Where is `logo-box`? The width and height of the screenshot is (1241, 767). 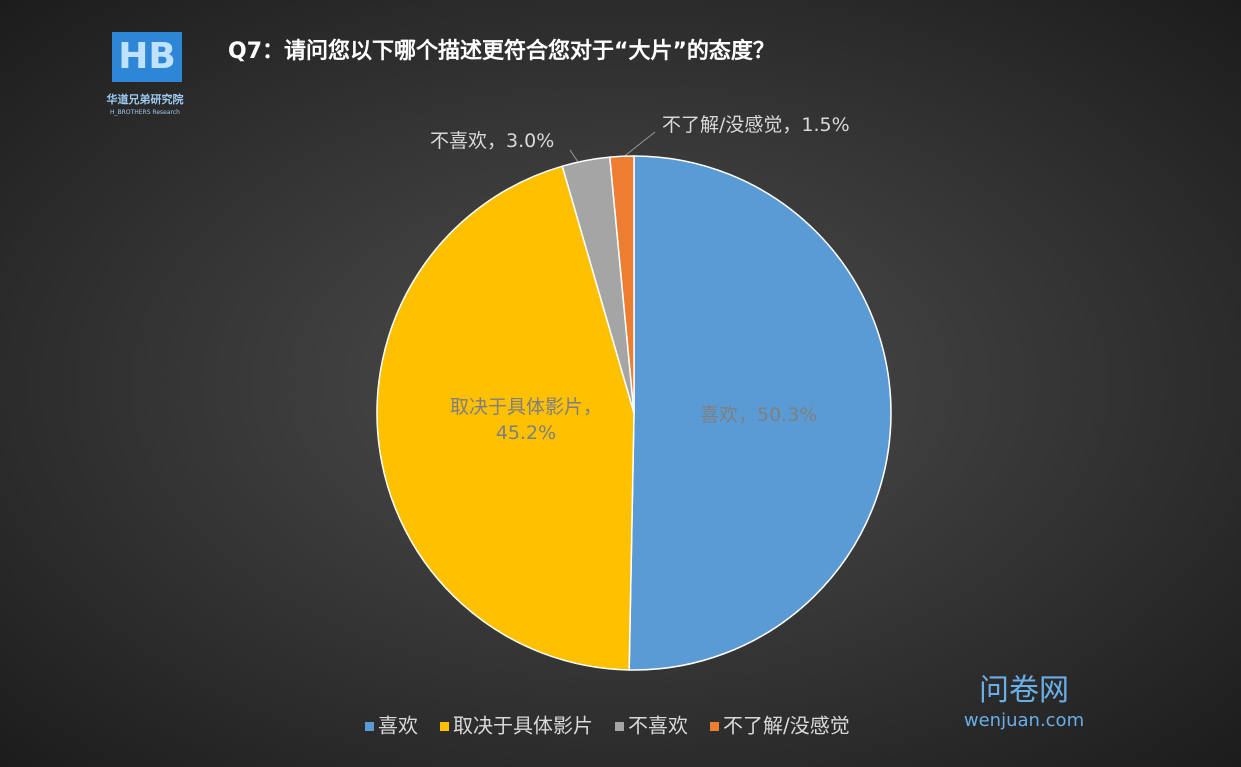
logo-box is located at coordinates (147, 57).